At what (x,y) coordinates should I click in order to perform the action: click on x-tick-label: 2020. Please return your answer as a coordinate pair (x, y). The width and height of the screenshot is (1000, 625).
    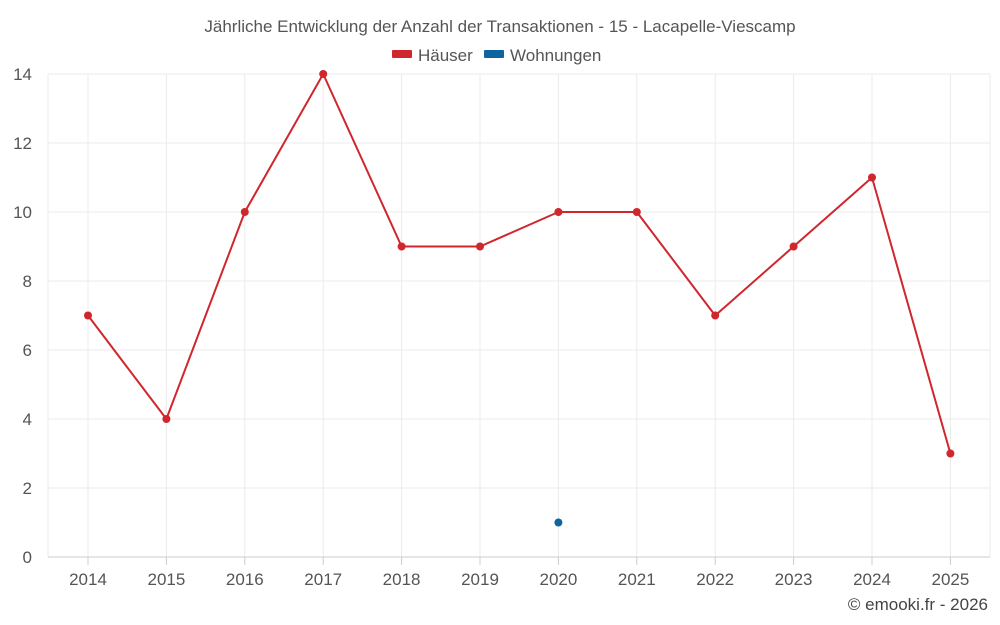
    Looking at the image, I should click on (558, 579).